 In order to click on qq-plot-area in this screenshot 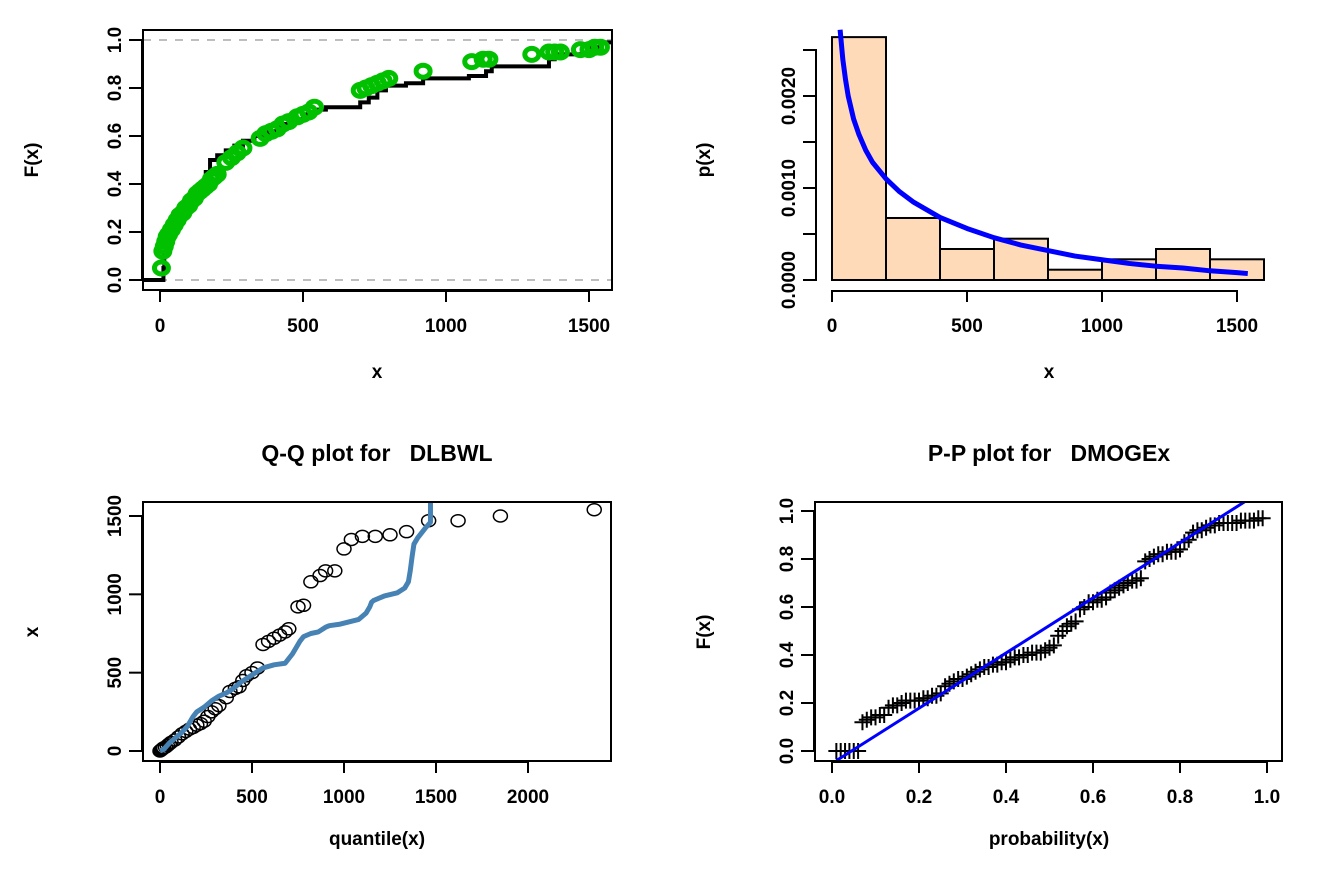, I will do `click(377, 630)`.